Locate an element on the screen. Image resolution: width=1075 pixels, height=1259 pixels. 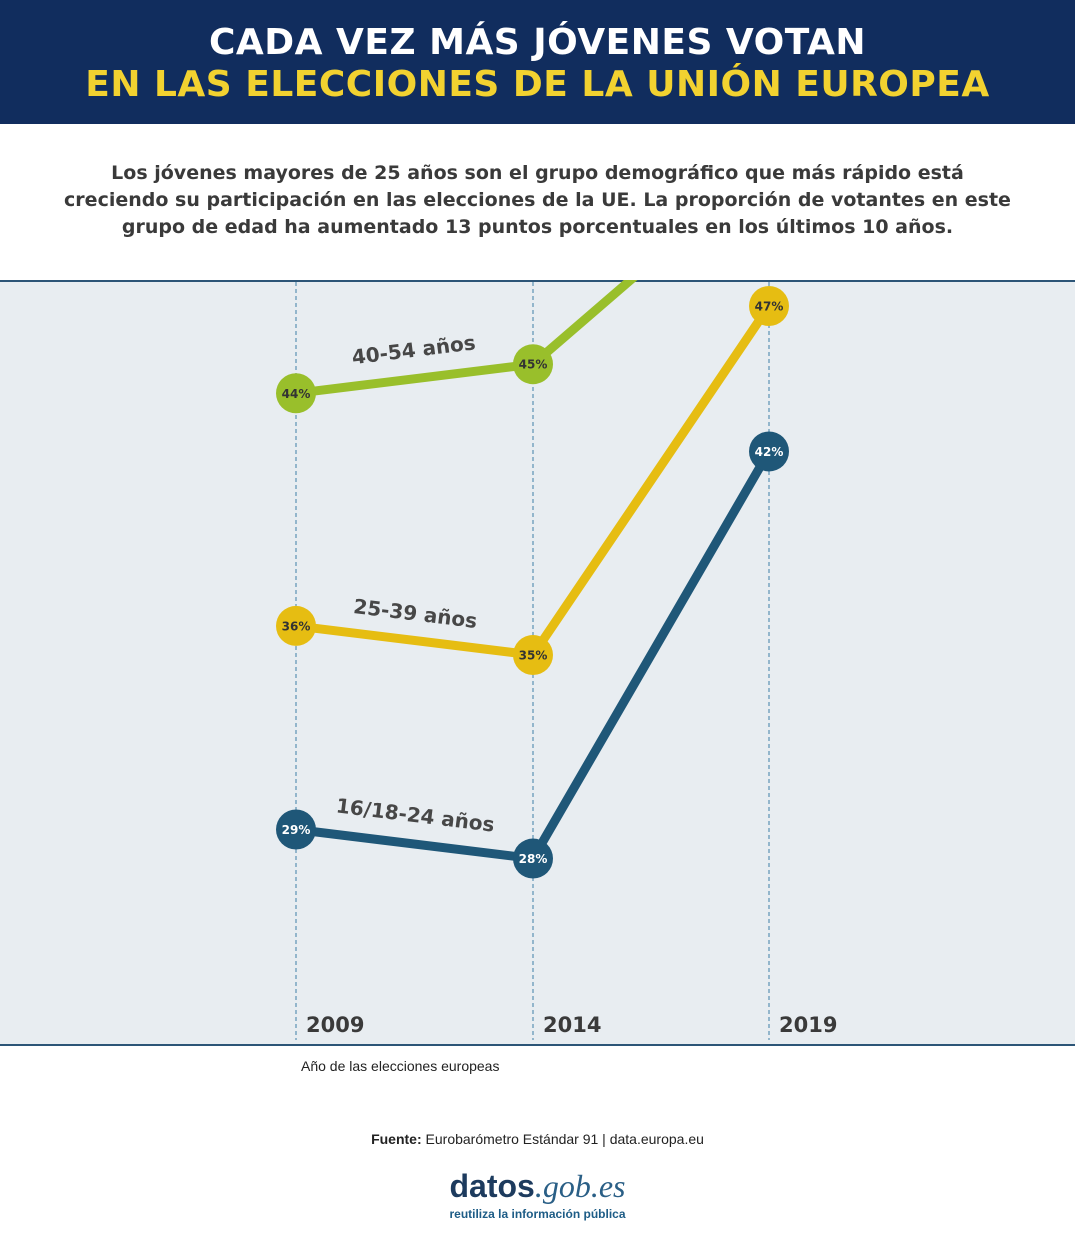
data-label-3-0: 29% is located at coordinates (296, 830).